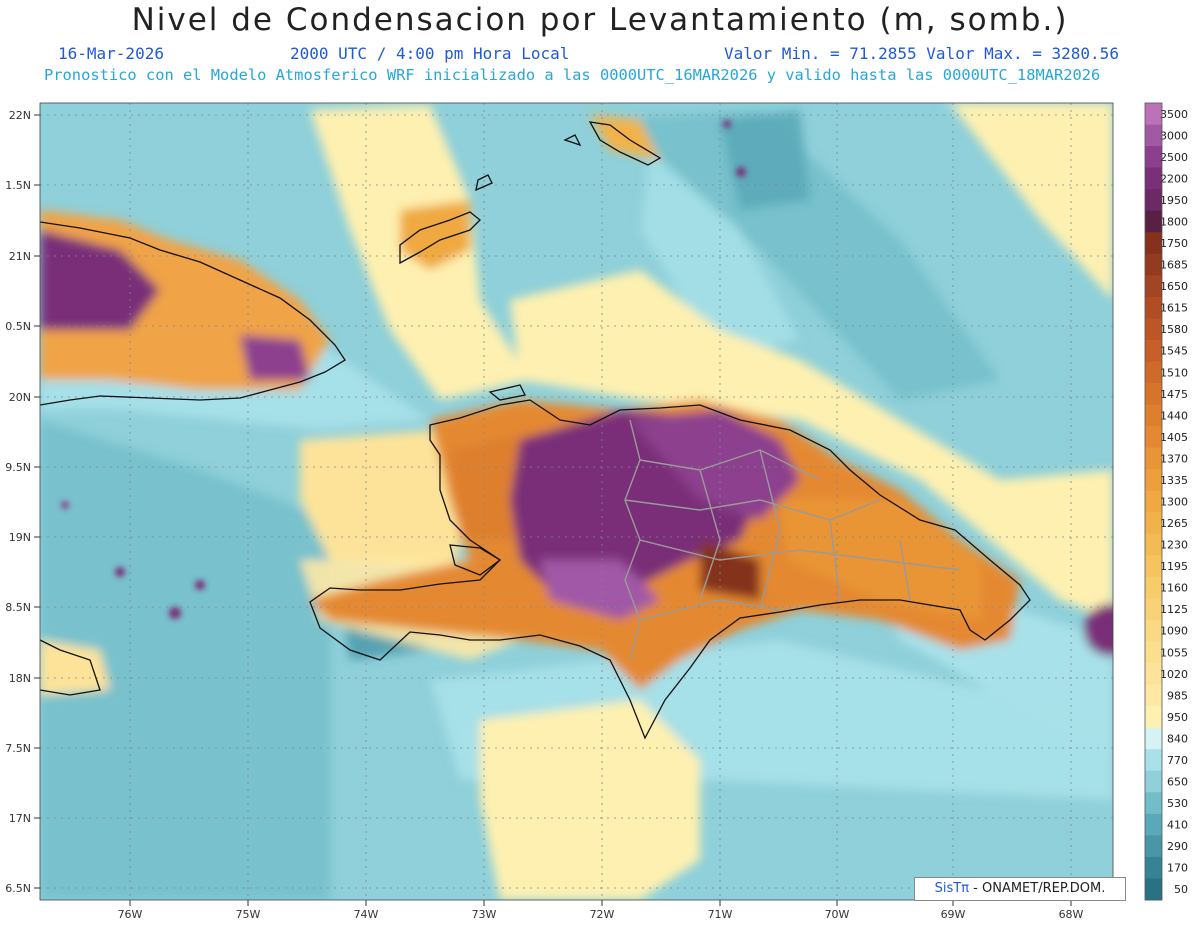 The height and width of the screenshot is (927, 1200). I want to click on lon-label: 72W, so click(602, 914).